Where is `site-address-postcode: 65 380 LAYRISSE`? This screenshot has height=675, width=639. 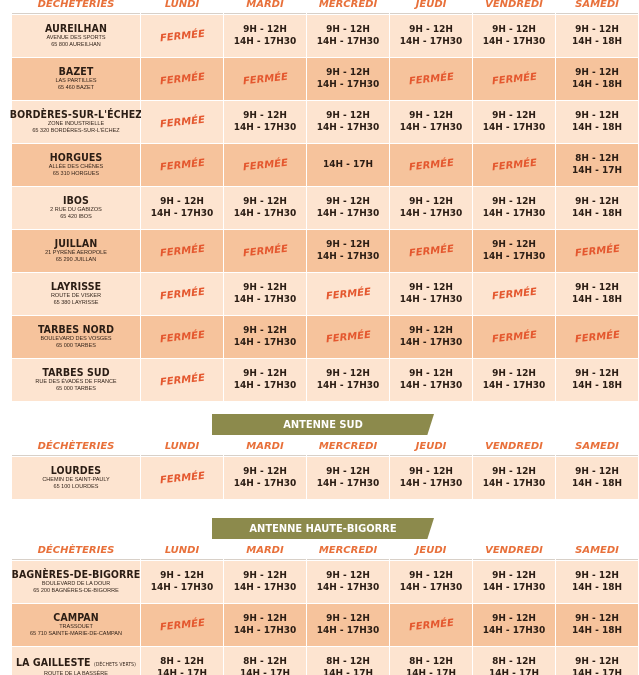 site-address-postcode: 65 380 LAYRISSE is located at coordinates (76, 302).